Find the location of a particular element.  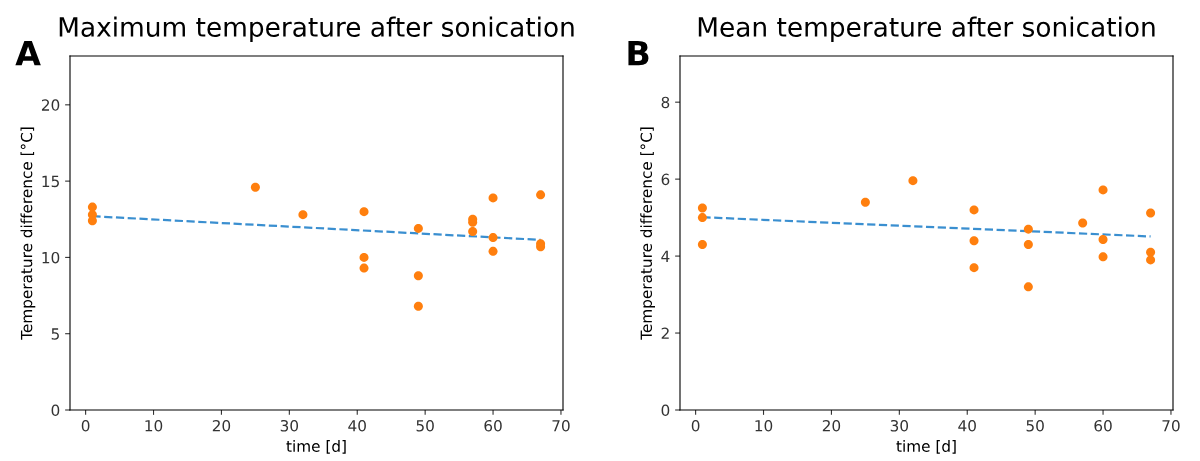

y-tick-label: 8 is located at coordinates (665, 102).